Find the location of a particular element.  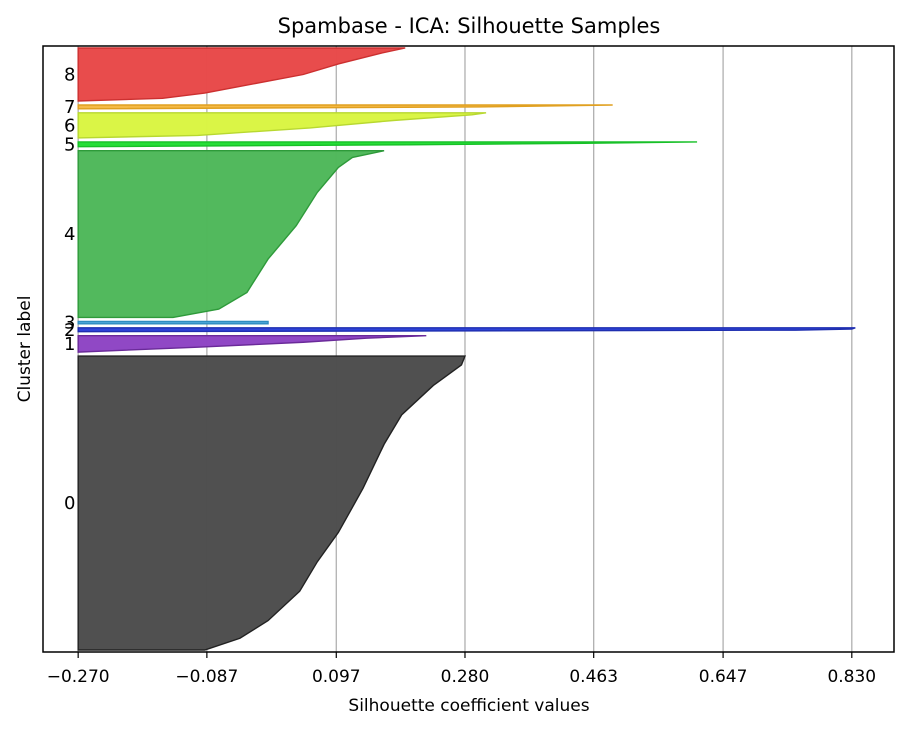

chart-title: Spambase - ICA: Silhouette Samples is located at coordinates (469, 26).